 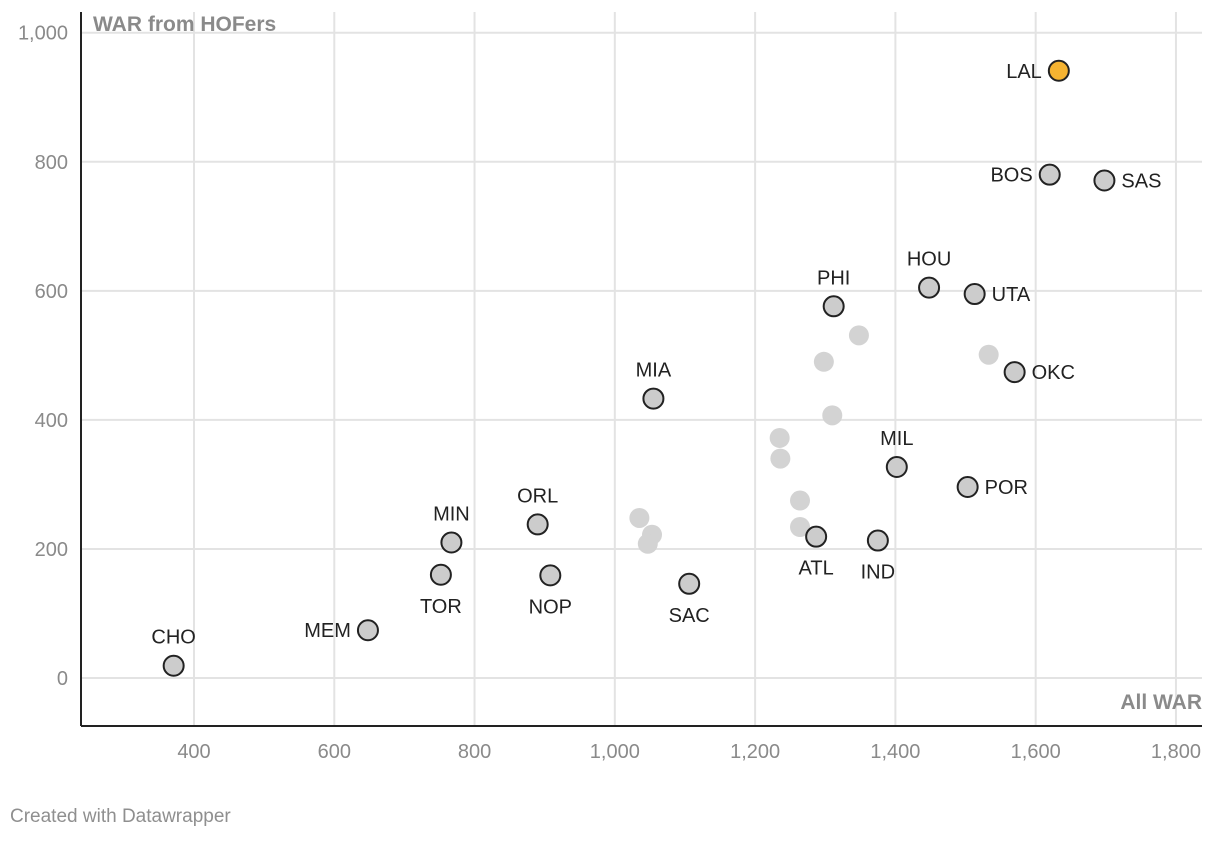 What do you see at coordinates (1011, 295) in the screenshot?
I see `point-label-uta: UTA` at bounding box center [1011, 295].